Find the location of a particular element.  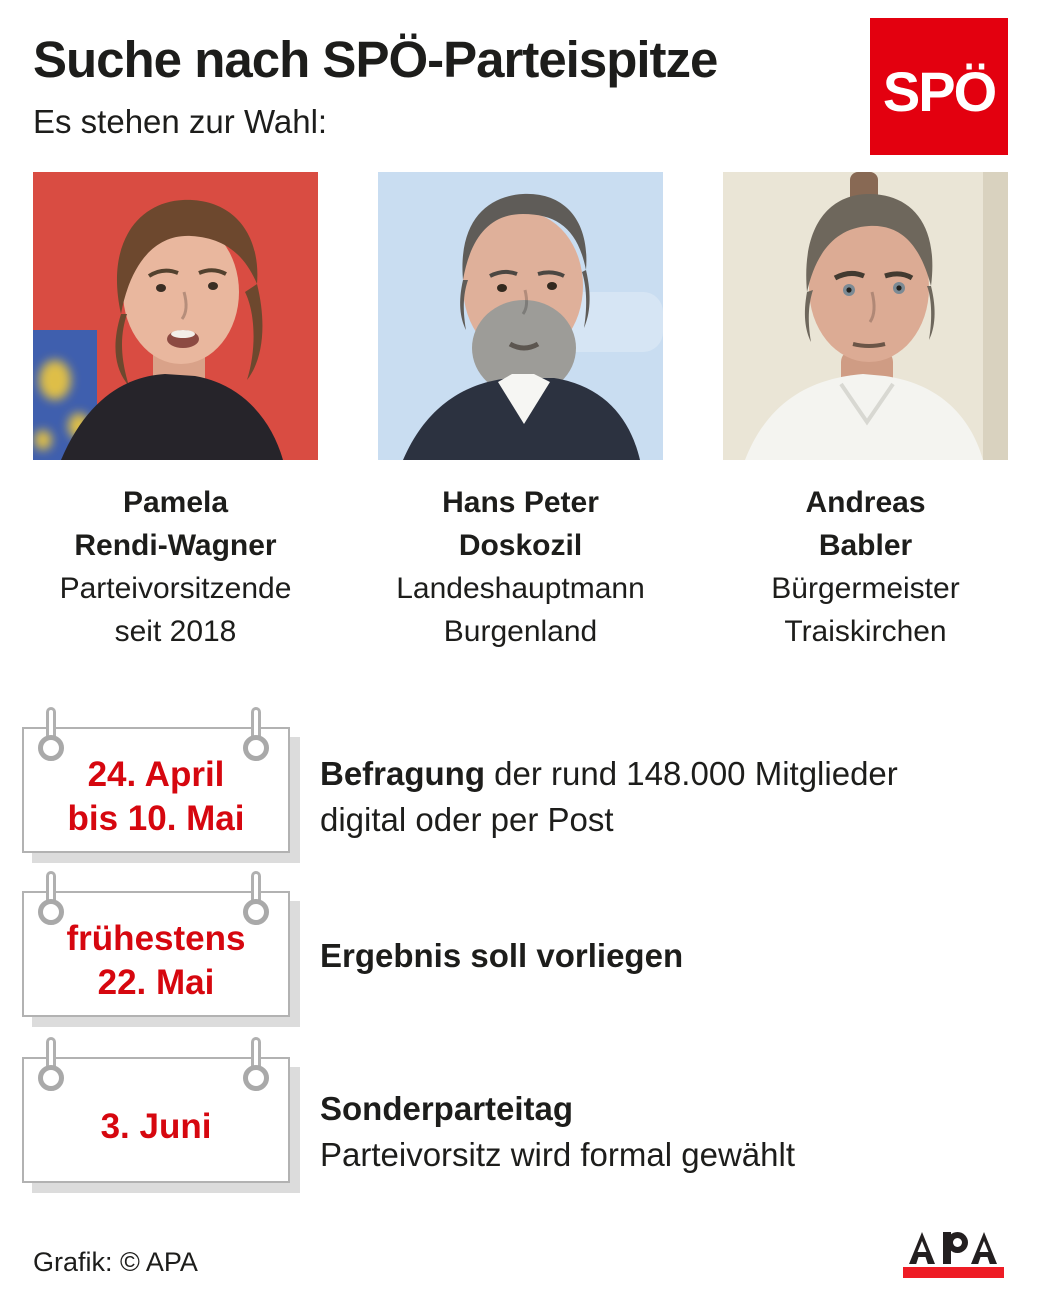

timeline-text-ergebnis: Ergebnis soll vorliegen is located at coordinates (672, 956).